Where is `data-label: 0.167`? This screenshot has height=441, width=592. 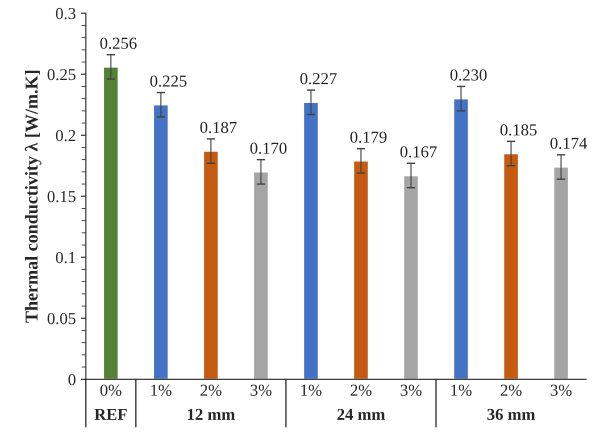 data-label: 0.167 is located at coordinates (418, 152).